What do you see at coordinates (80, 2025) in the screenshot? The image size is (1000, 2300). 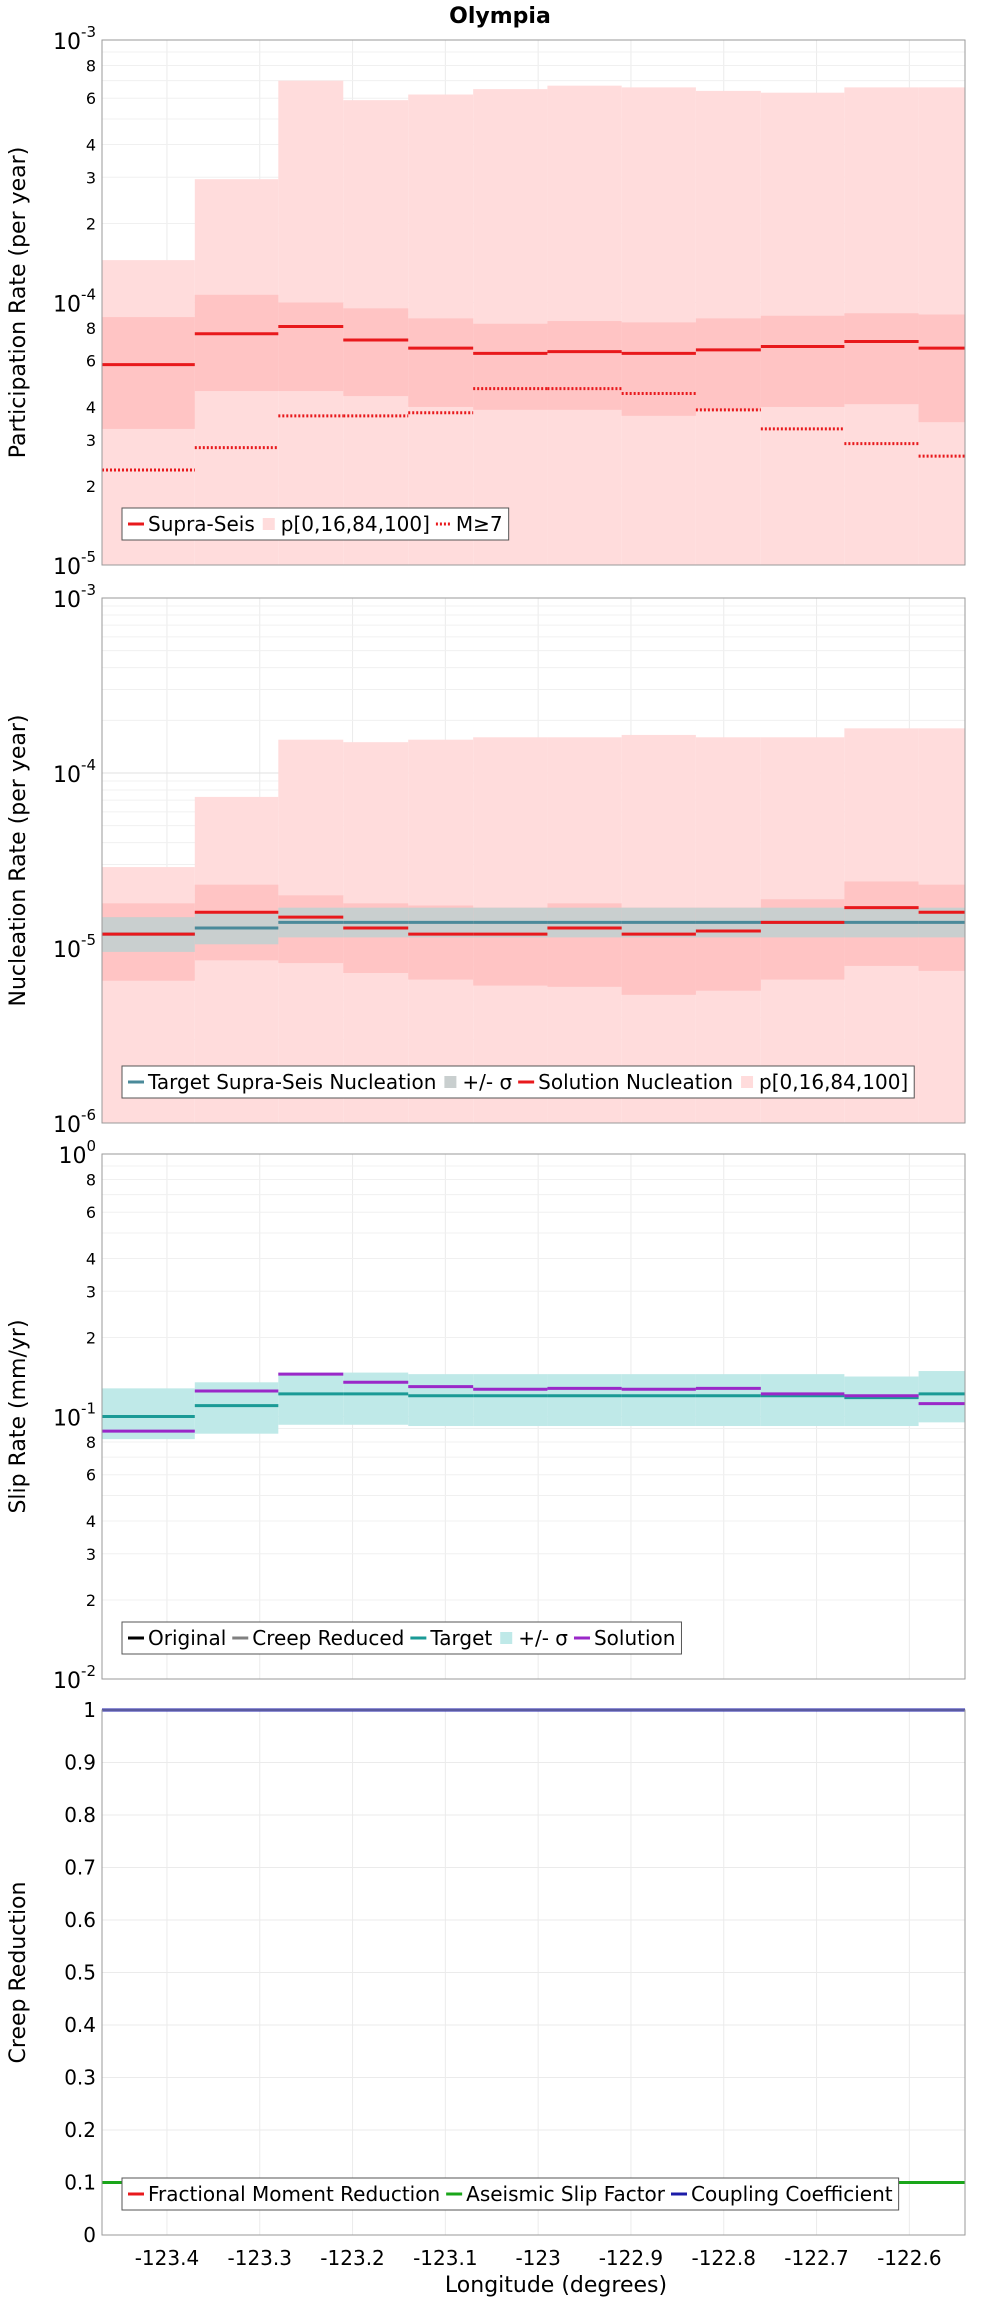 I see `y-tick-label: 0.4` at bounding box center [80, 2025].